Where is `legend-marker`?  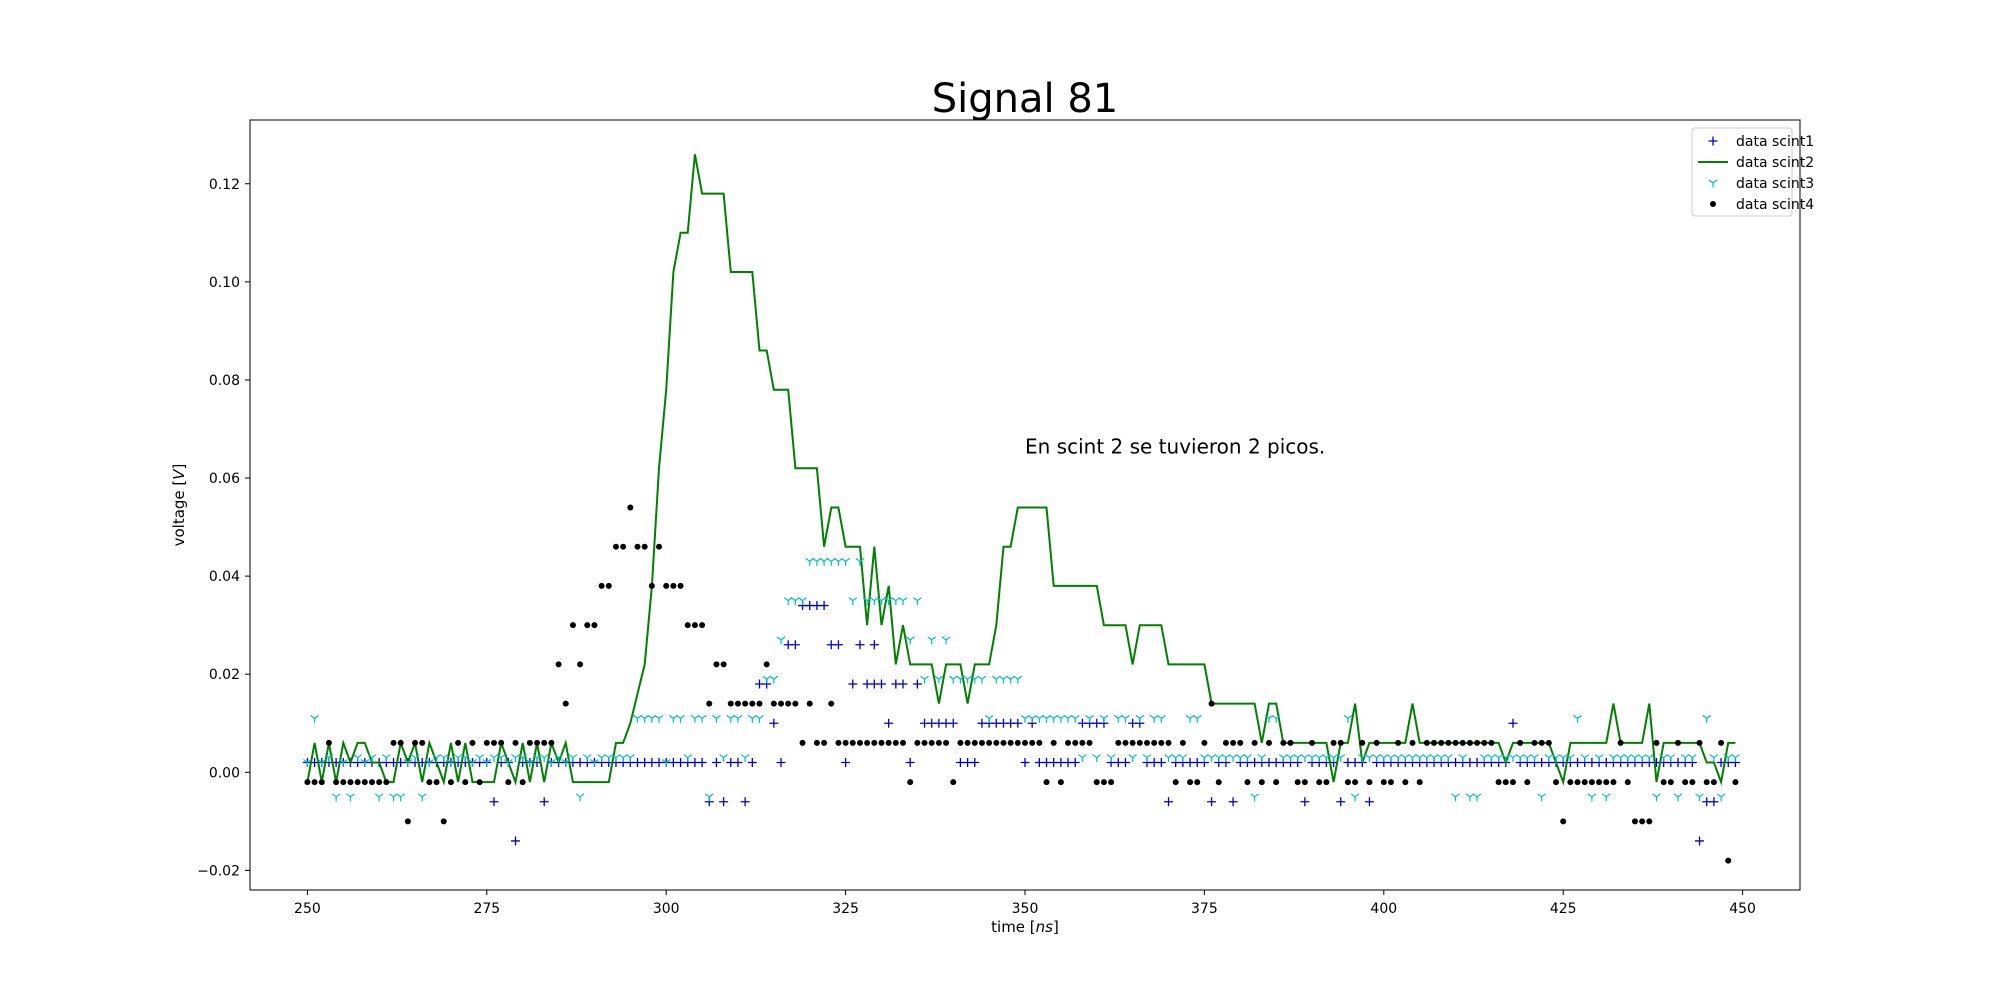
legend-marker is located at coordinates (1713, 204).